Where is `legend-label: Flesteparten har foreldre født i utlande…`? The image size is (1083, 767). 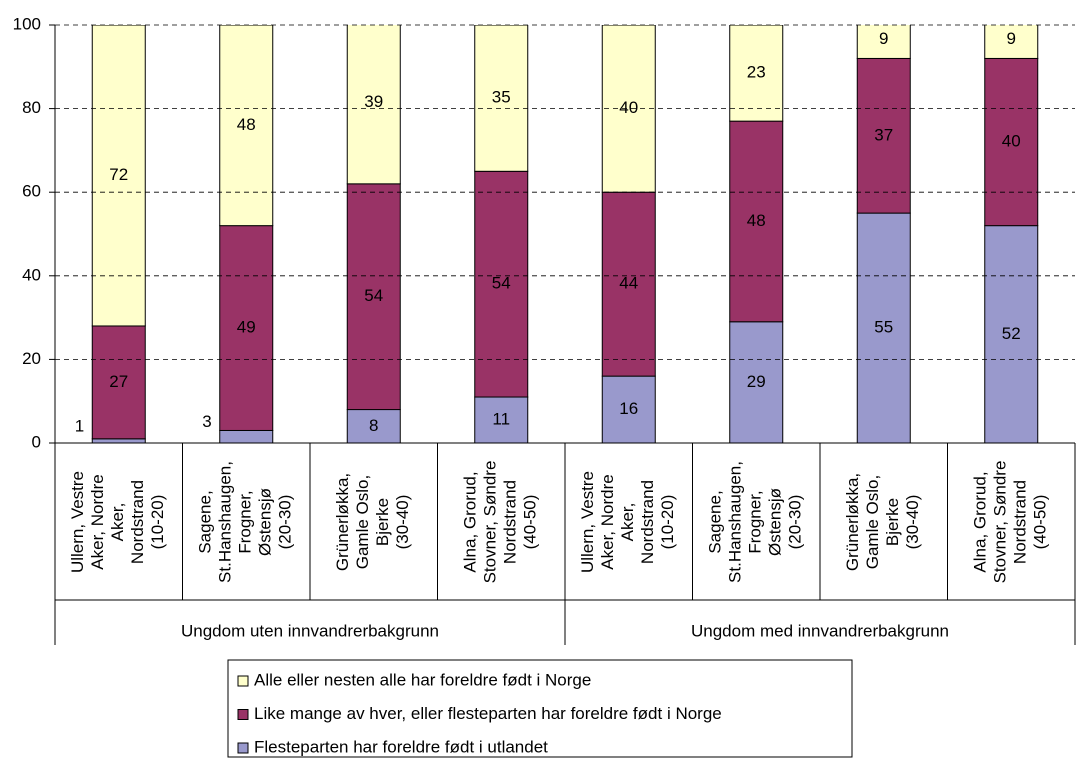 legend-label: Flesteparten har foreldre født i utlande… is located at coordinates (401, 746).